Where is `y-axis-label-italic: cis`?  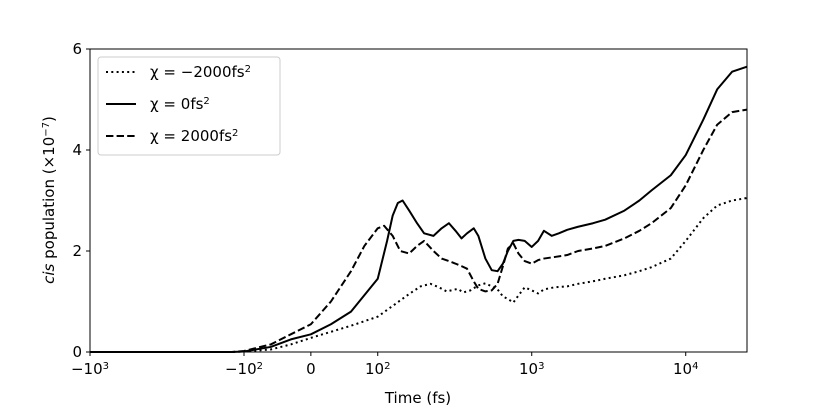
y-axis-label-italic: cis is located at coordinates (49, 273).